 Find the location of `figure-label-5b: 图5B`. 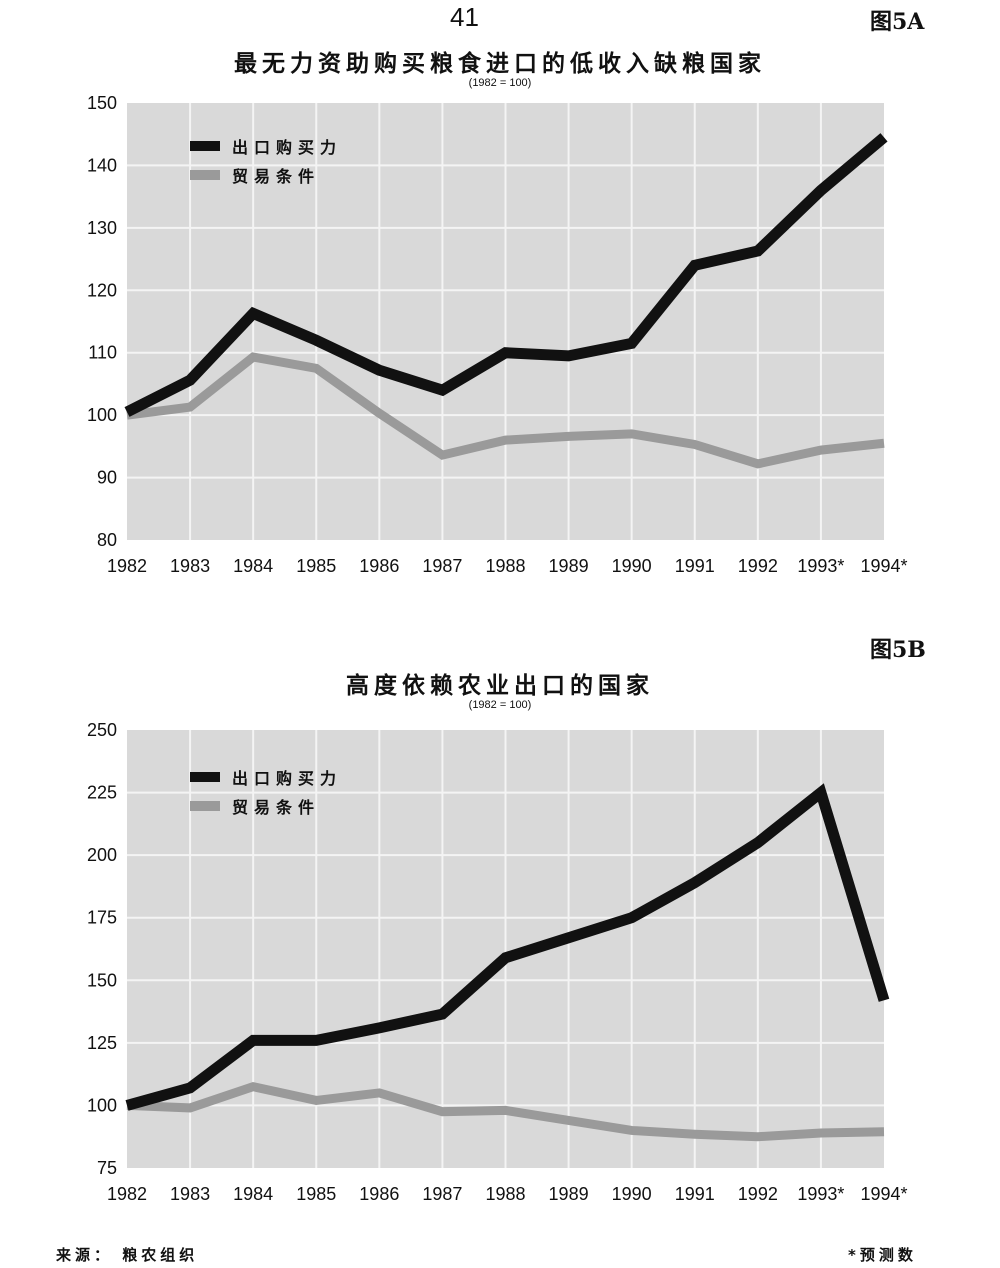

figure-label-5b: 图5B is located at coordinates (898, 650).